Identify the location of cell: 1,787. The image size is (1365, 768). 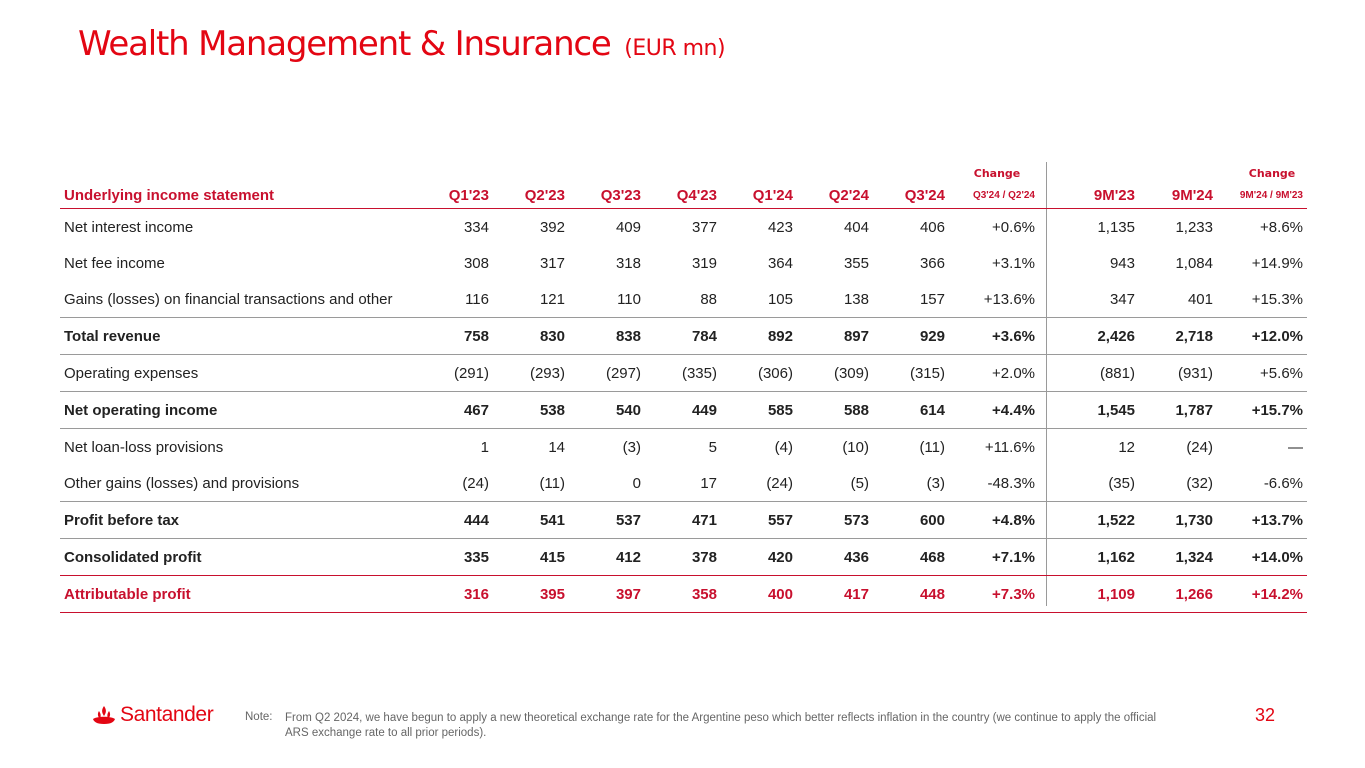
(1178, 410).